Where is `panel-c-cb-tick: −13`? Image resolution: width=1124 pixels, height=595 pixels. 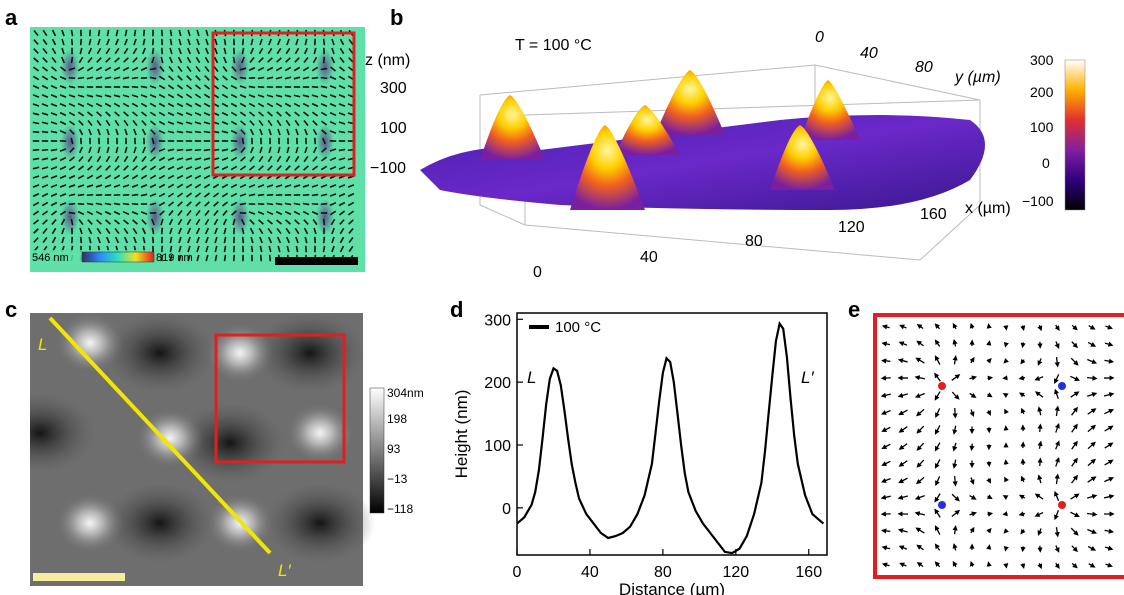
panel-c-cb-tick: −13 is located at coordinates (397, 479).